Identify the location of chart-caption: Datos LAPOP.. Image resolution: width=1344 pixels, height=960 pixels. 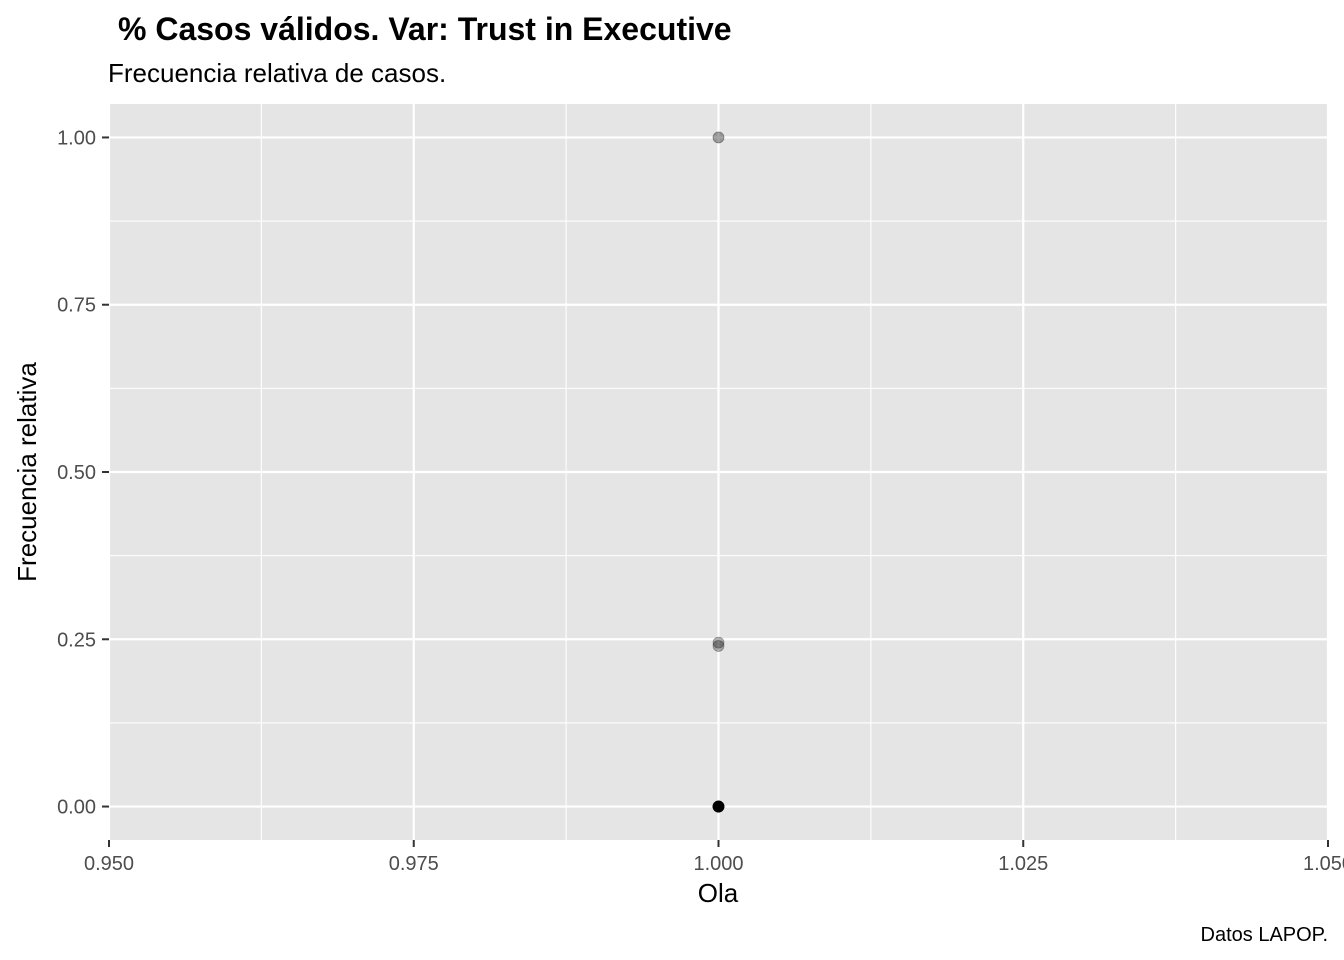
(1264, 935).